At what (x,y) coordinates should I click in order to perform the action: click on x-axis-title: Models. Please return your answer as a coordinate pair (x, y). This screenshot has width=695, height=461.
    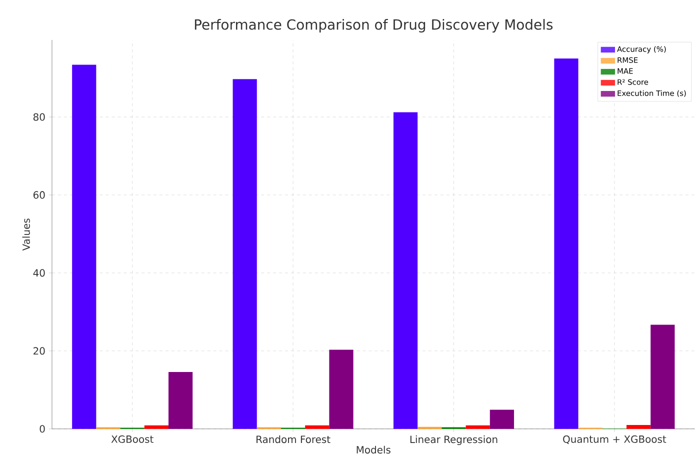
    Looking at the image, I should click on (373, 450).